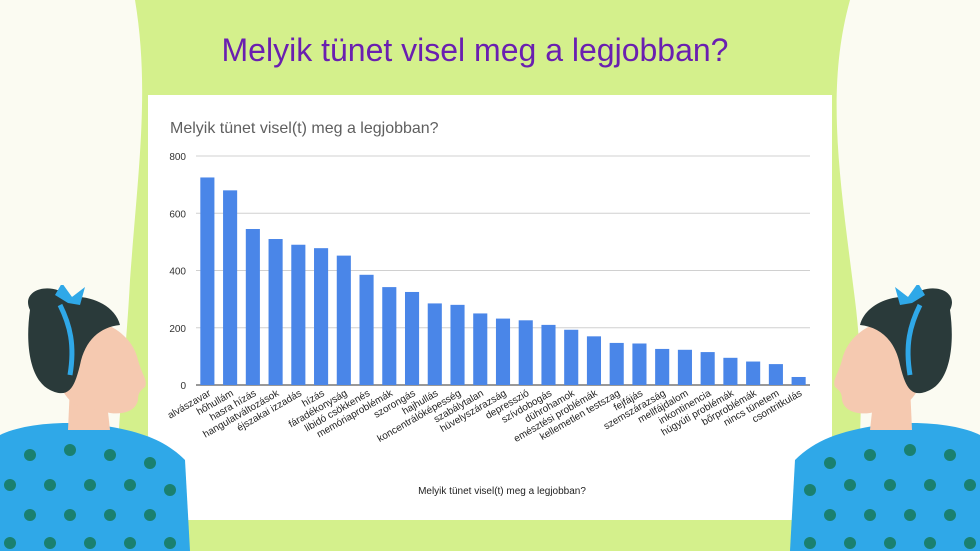 The height and width of the screenshot is (551, 980). Describe the element at coordinates (502, 491) in the screenshot. I see `x-axis-label: Melyik tünet visel(t) meg a legjobban?` at that location.